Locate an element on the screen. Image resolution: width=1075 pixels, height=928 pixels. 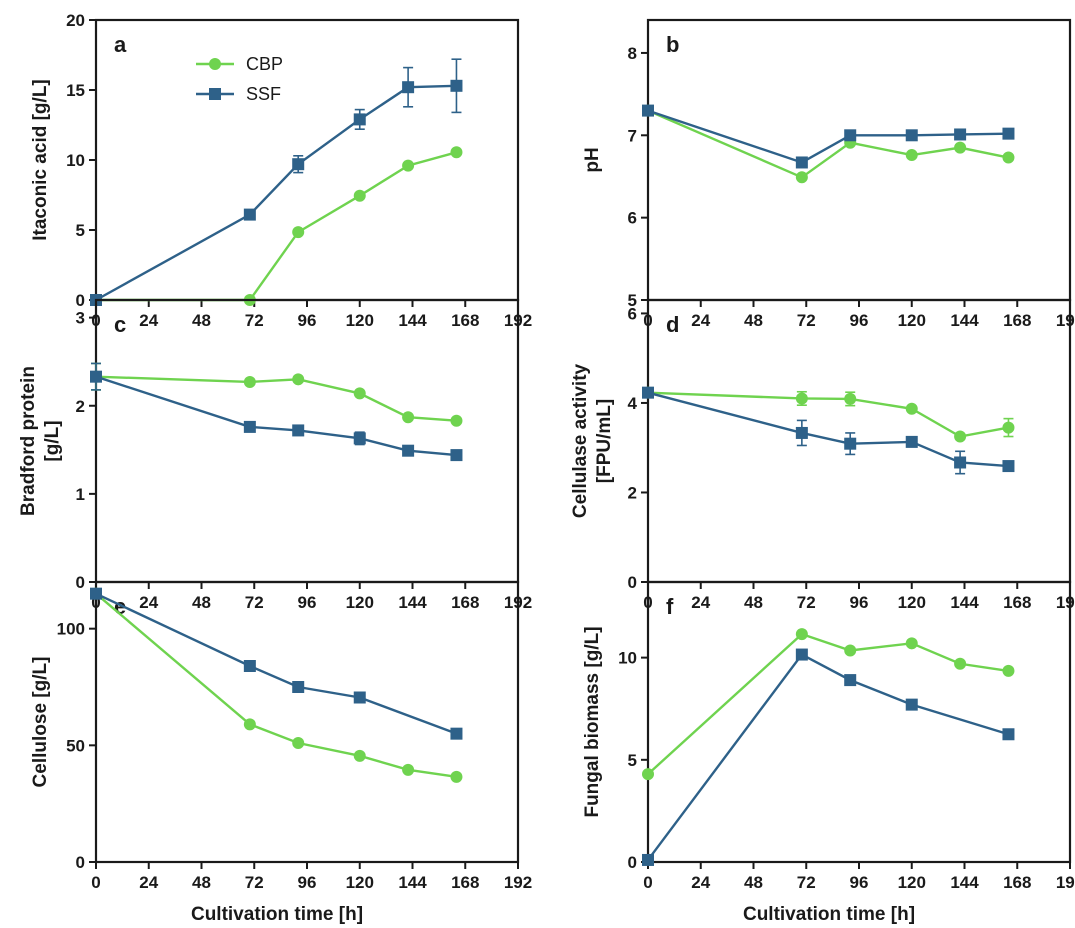
y-axis-title-line: pH is located at coordinates (592, 159).